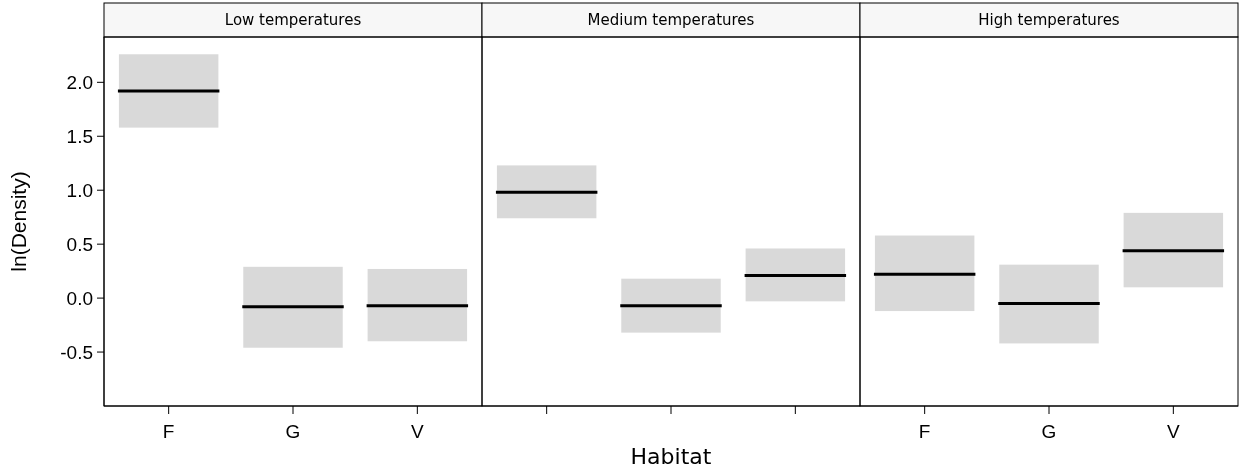 The width and height of the screenshot is (1239, 472). Describe the element at coordinates (79, 190) in the screenshot. I see `y-tick-label: 1.0` at that location.